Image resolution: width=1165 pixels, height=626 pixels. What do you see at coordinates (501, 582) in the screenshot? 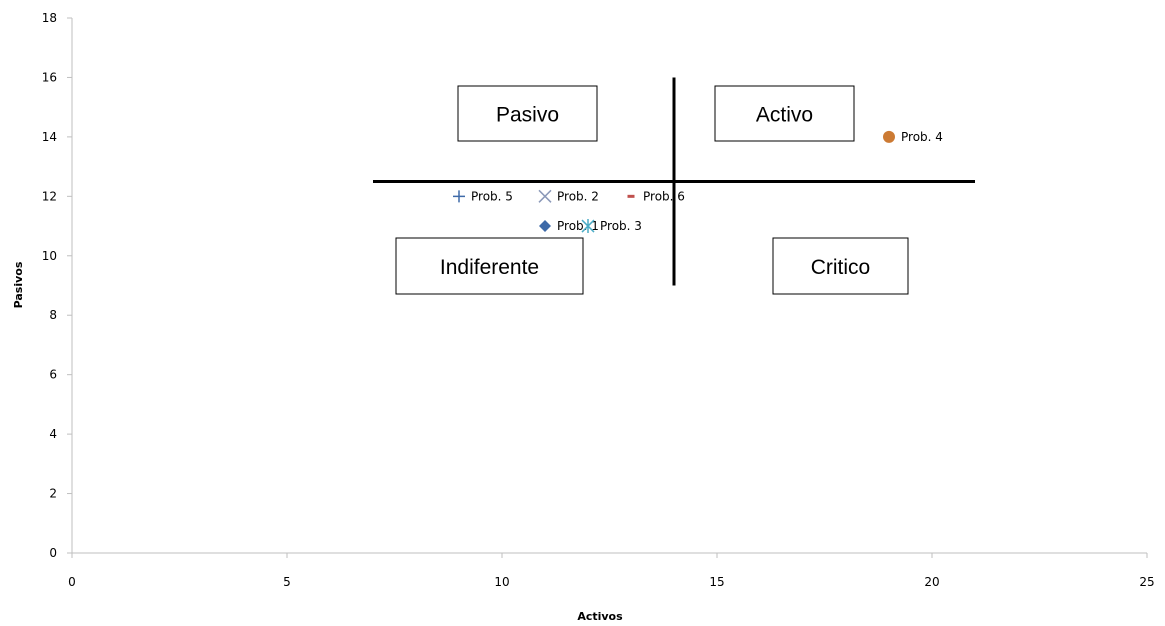
I see `x-tick-label: 10` at bounding box center [501, 582].